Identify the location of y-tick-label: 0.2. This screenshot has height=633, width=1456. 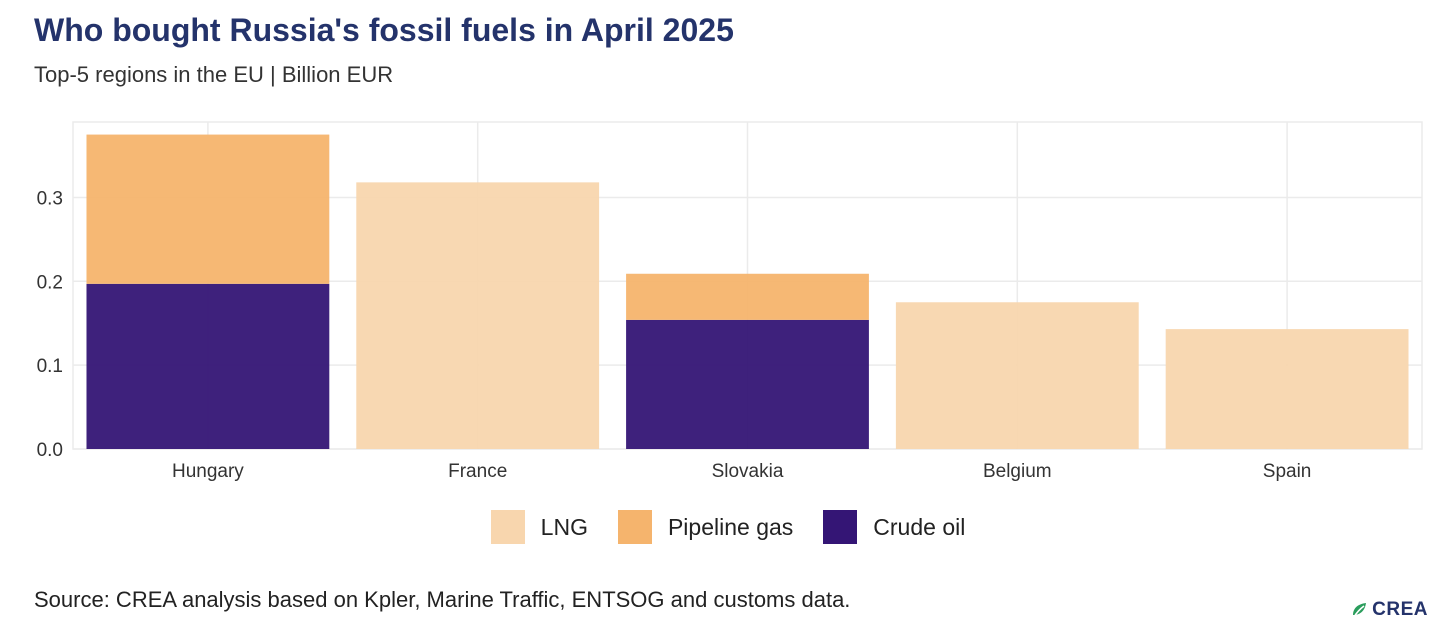
(50, 282).